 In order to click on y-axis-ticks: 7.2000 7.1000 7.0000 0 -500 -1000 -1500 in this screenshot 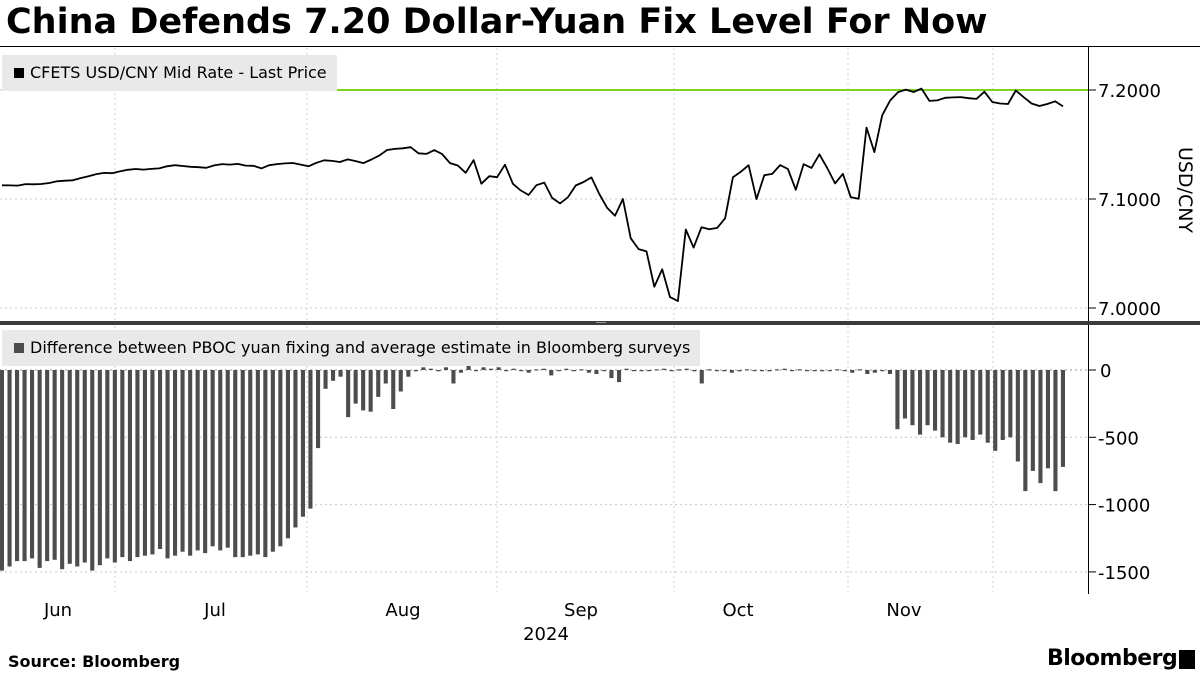, I will do `click(1124, 332)`.